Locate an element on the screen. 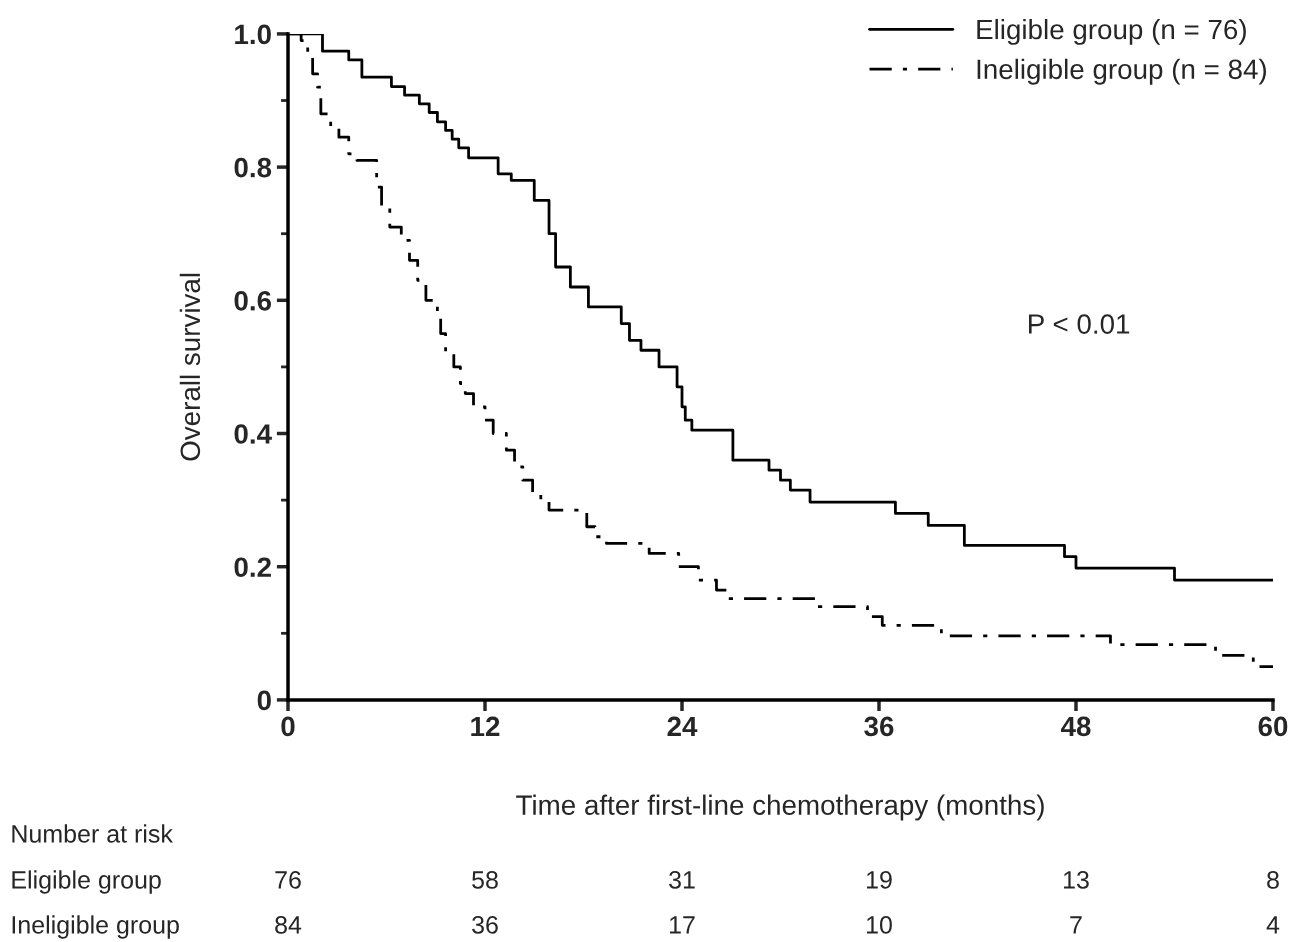 The width and height of the screenshot is (1295, 942). text: 4 is located at coordinates (1273, 925).